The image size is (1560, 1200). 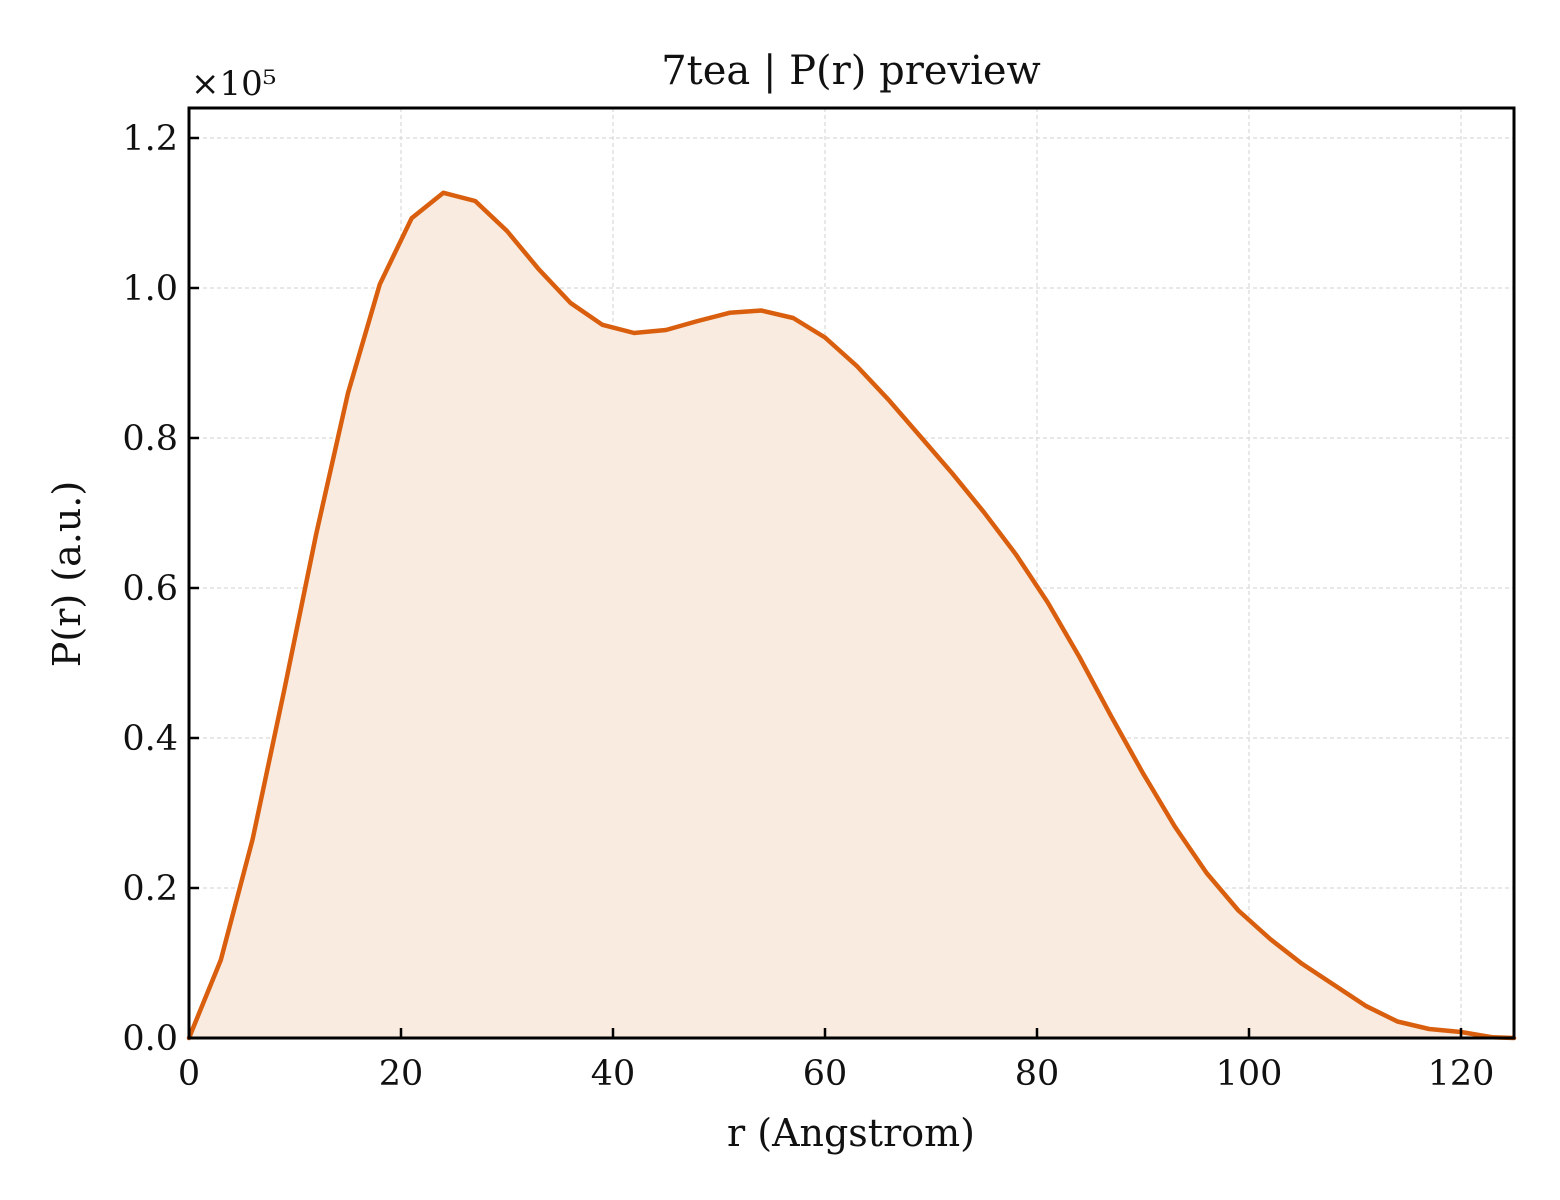 I want to click on y-axis-label: P(r) (a.u.), so click(x=67, y=574).